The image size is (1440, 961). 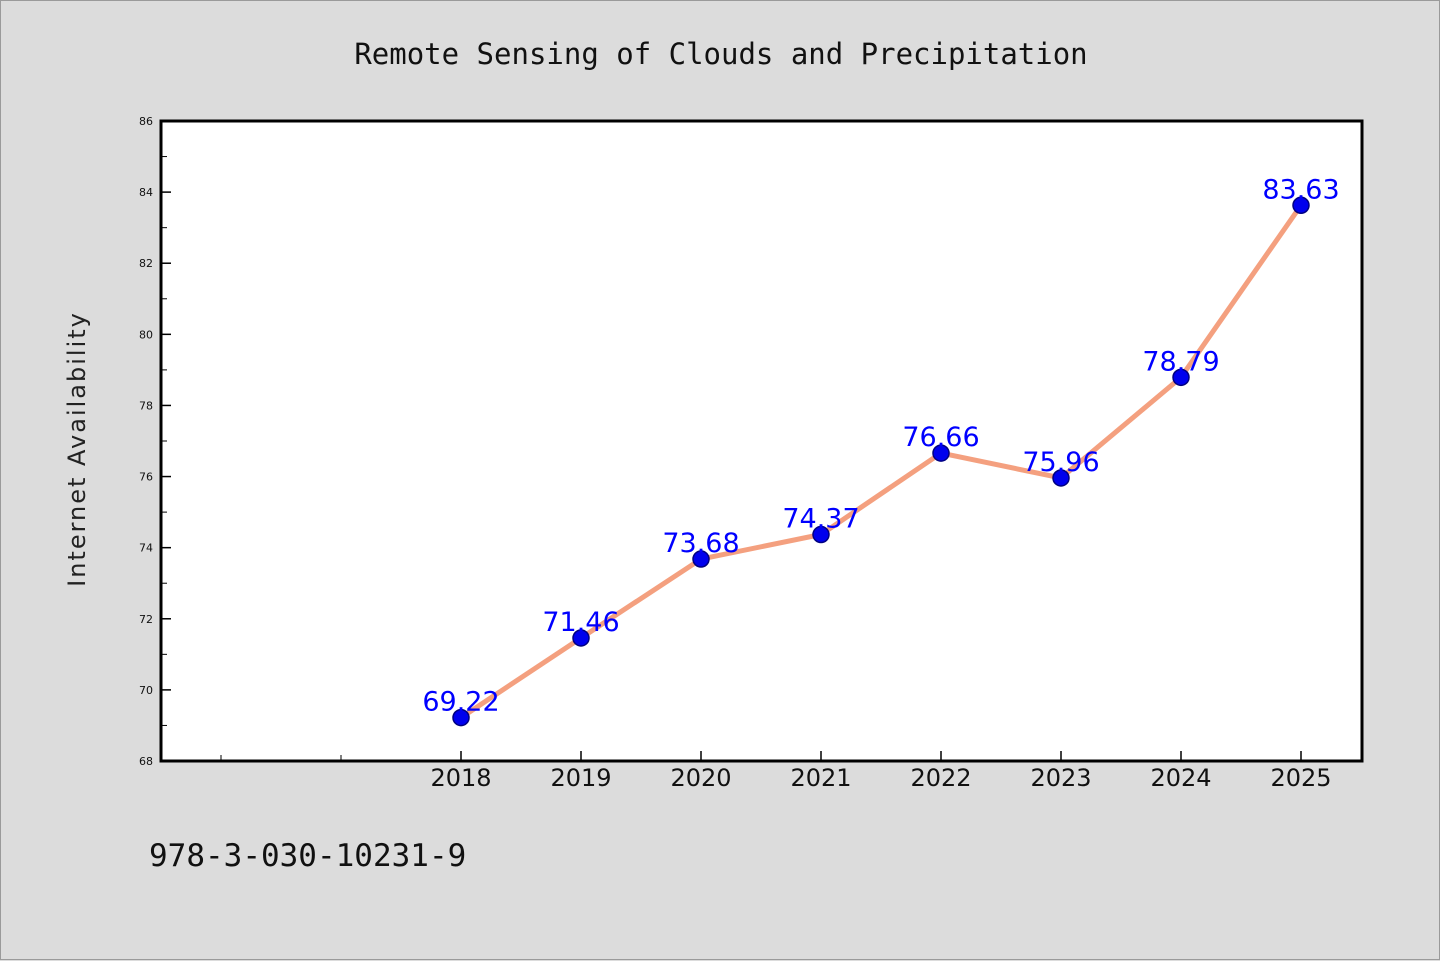 I want to click on y-axis-label: Internet Availability, so click(x=77, y=449).